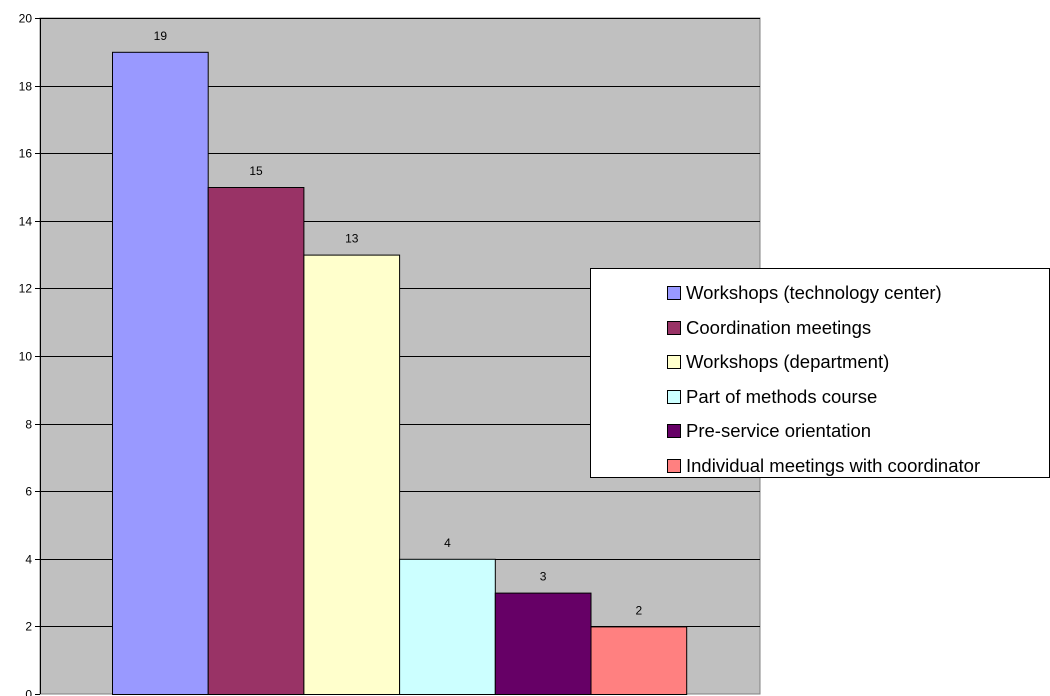  Describe the element at coordinates (782, 396) in the screenshot. I see `legend-label: Part of methods course` at that location.